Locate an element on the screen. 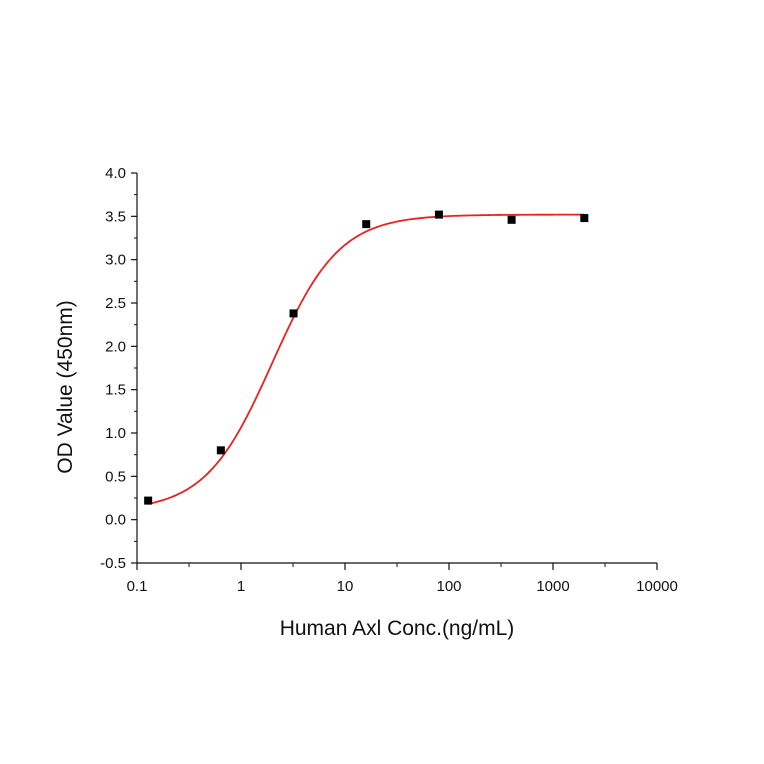 This screenshot has width=764, height=764. x-axis-ticks: 0.1 1 10 100 1000 10000 is located at coordinates (402, 579).